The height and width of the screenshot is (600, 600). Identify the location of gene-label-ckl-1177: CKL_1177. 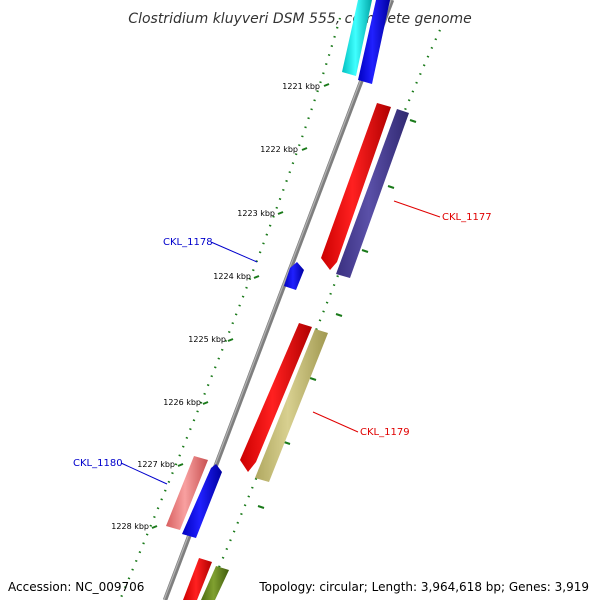
(467, 217).